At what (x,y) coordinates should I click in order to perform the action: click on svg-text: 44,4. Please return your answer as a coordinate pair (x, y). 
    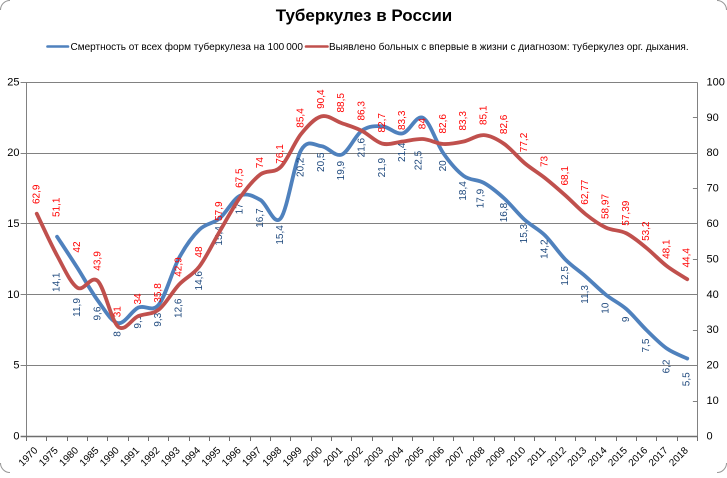
    Looking at the image, I should click on (687, 258).